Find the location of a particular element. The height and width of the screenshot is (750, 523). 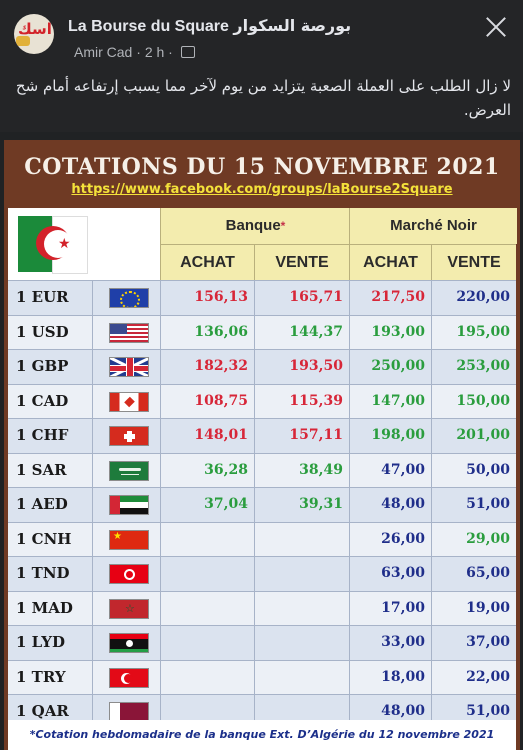

bank-header-label: Banque is located at coordinates (253, 225).